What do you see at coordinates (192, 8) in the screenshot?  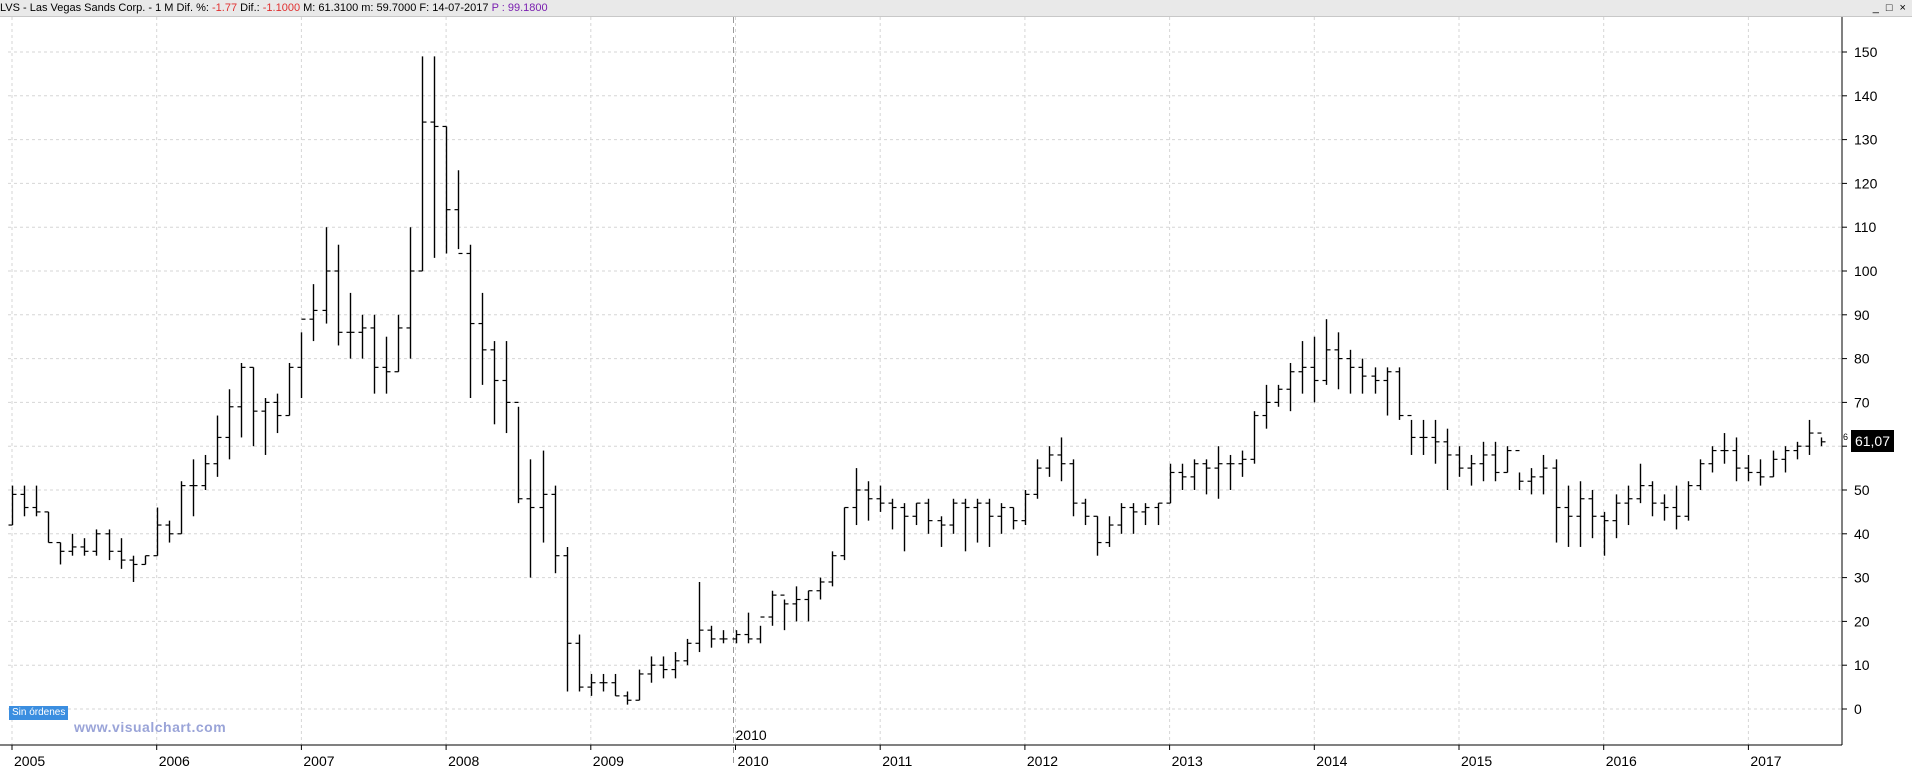 I see `dif-pct-label: Dif. %:` at bounding box center [192, 8].